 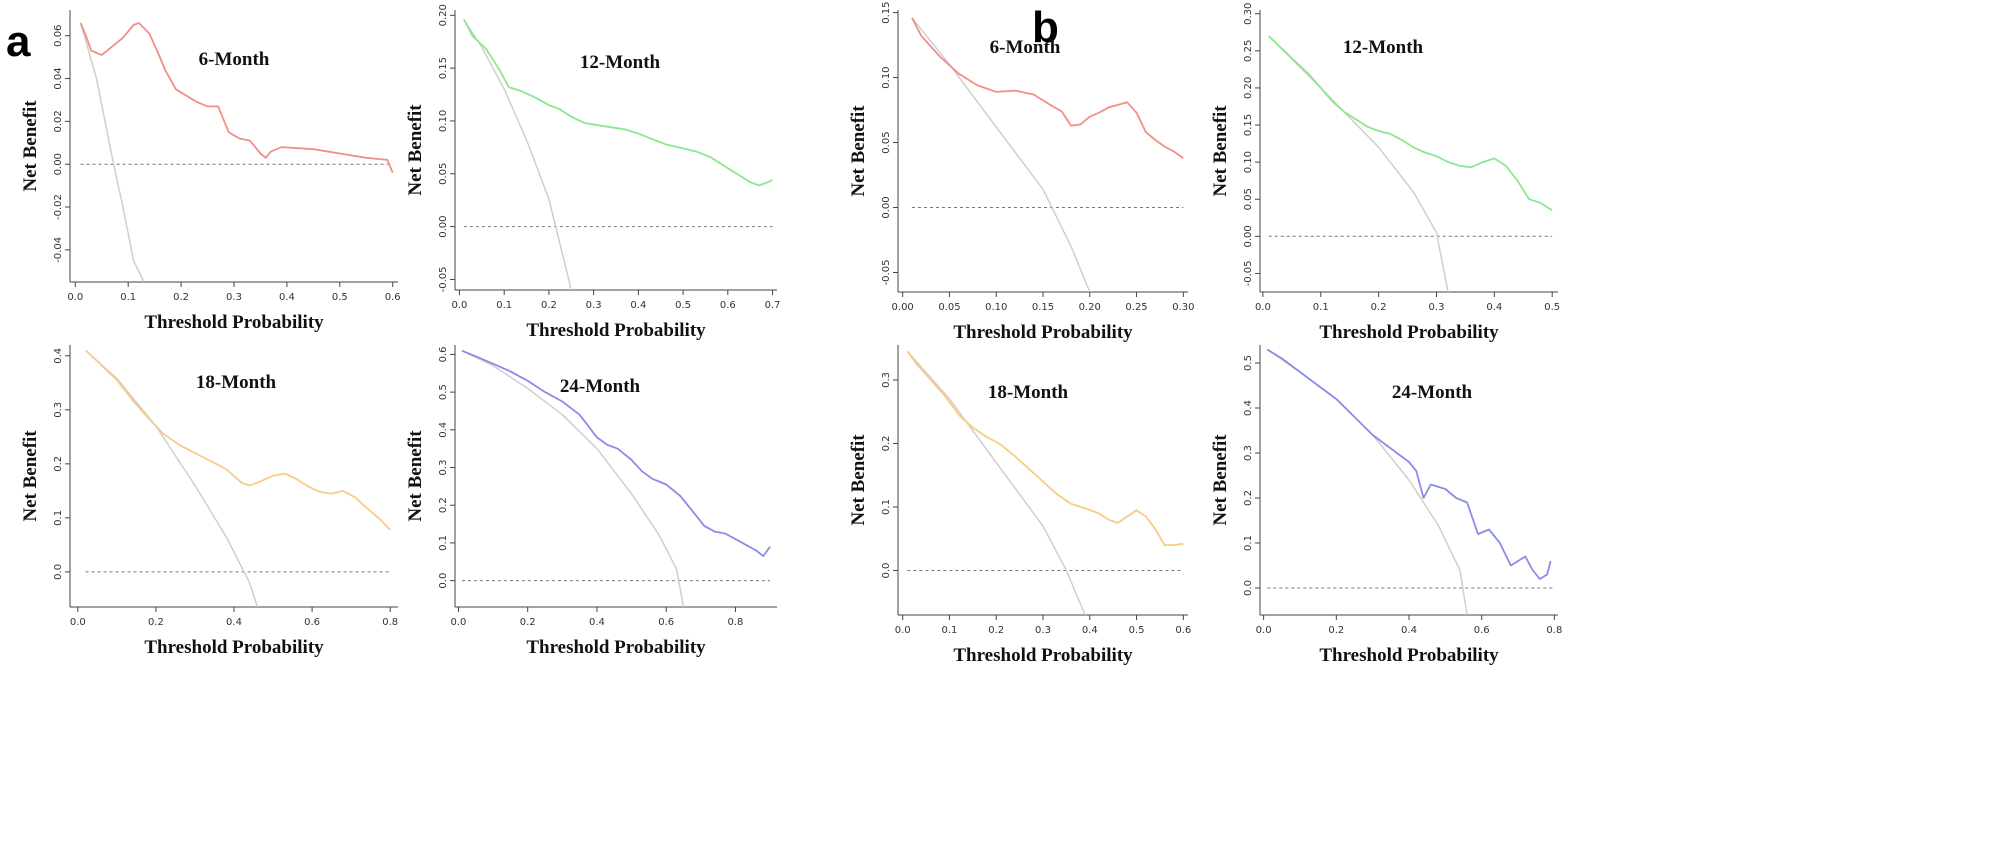 What do you see at coordinates (58, 250) in the screenshot?
I see `y-tick-label: -0.04` at bounding box center [58, 250].